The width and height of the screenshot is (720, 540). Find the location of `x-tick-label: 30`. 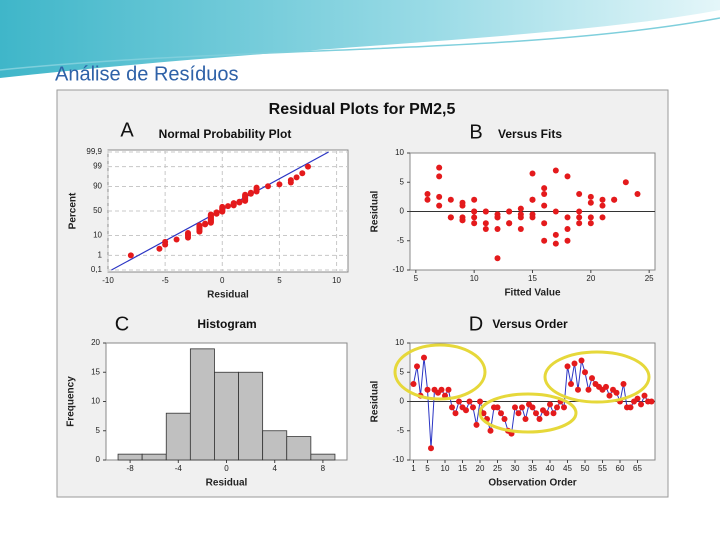

x-tick-label: 30 is located at coordinates (515, 468).